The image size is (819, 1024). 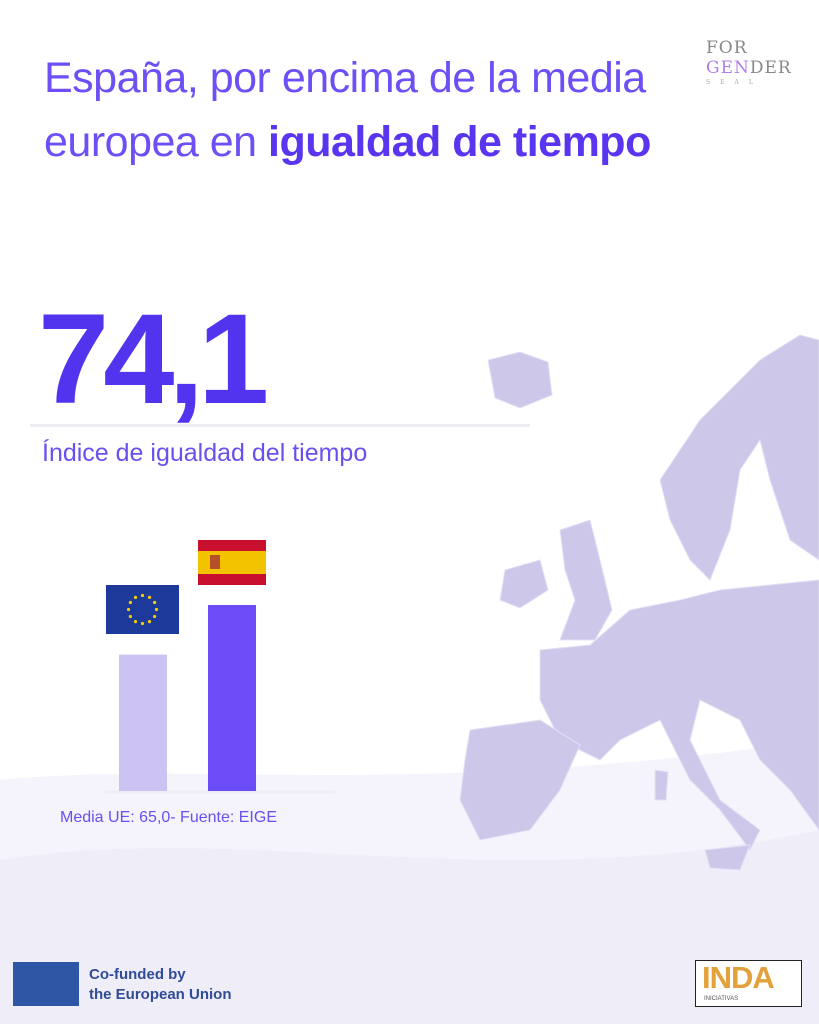 What do you see at coordinates (168, 817) in the screenshot?
I see `chart-note: Media UE: 65,0- Fuente: EIGE` at bounding box center [168, 817].